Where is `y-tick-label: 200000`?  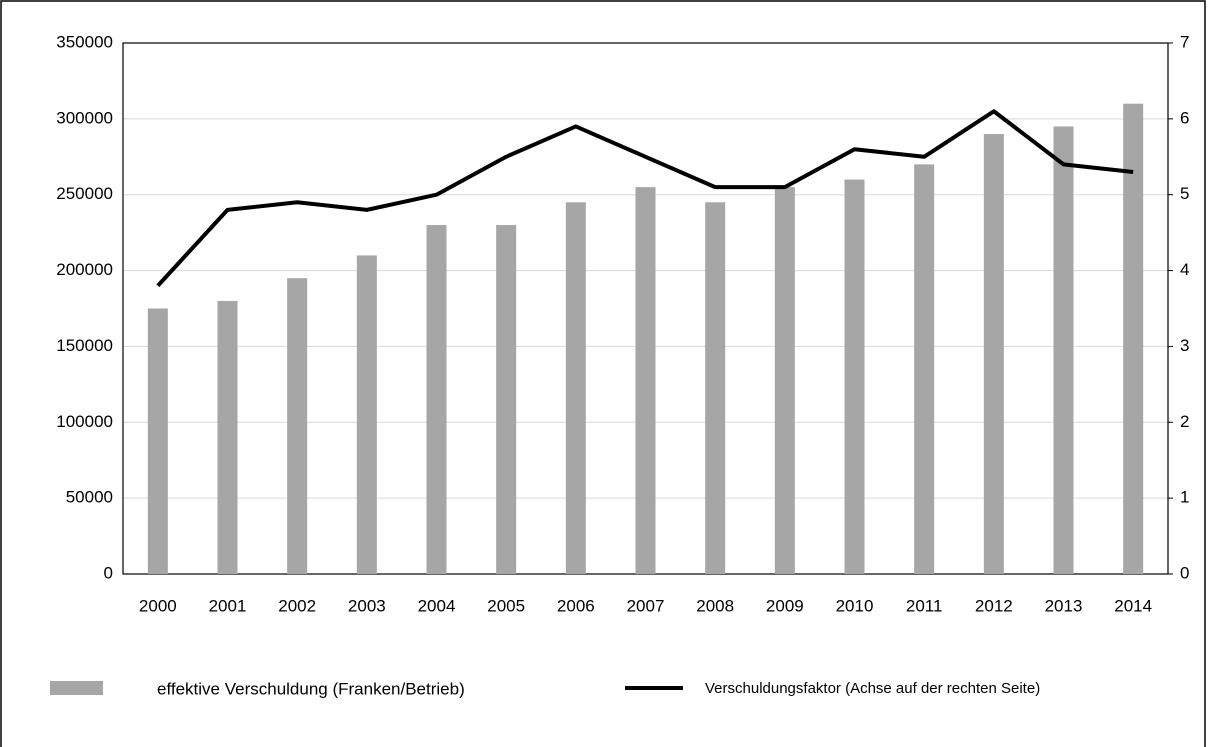 y-tick-label: 200000 is located at coordinates (84, 269).